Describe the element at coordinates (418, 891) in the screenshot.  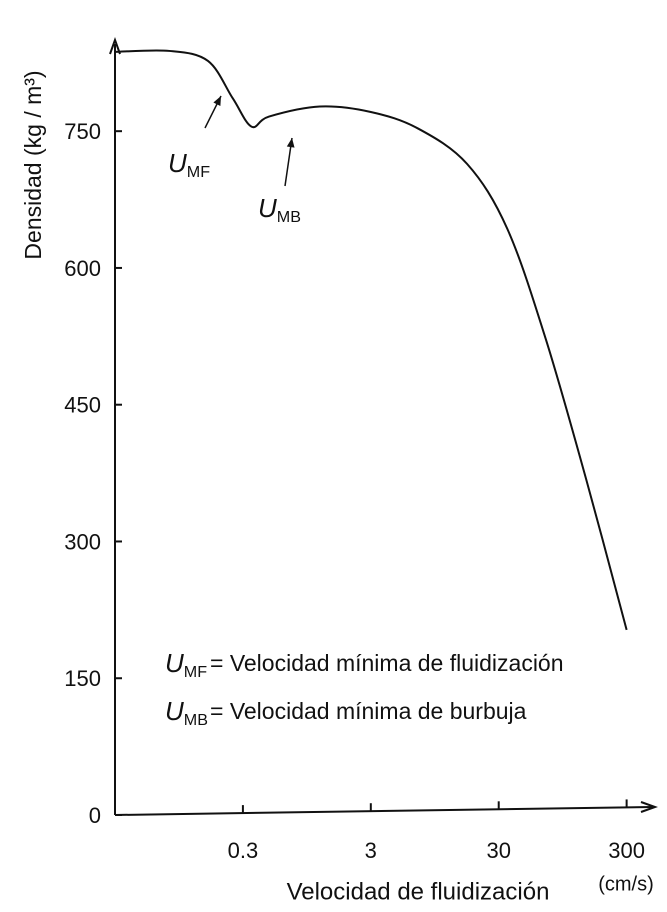
I see `x-axis-label: Velocidad de fluidización` at that location.